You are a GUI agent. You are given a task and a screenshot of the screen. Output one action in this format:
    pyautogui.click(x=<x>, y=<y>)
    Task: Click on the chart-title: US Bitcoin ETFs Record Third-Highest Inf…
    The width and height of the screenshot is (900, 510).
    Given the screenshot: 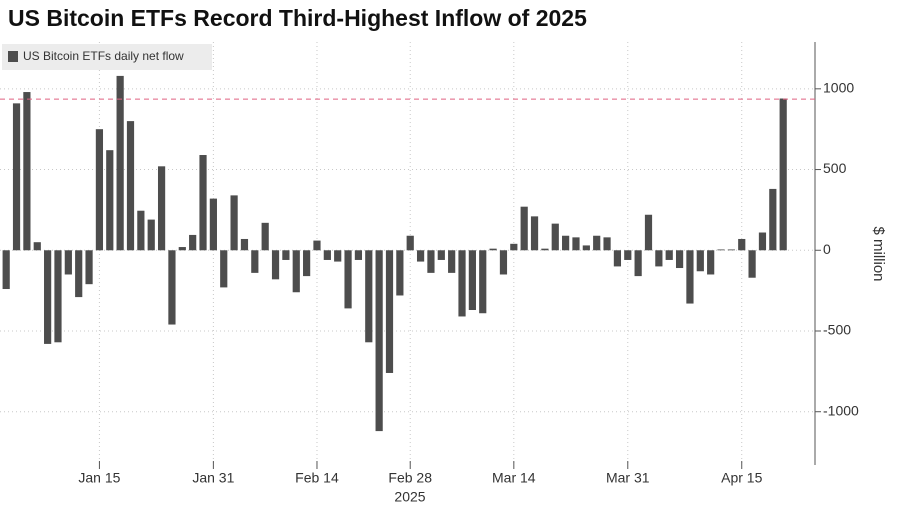 What is the action you would take?
    pyautogui.click(x=297, y=18)
    